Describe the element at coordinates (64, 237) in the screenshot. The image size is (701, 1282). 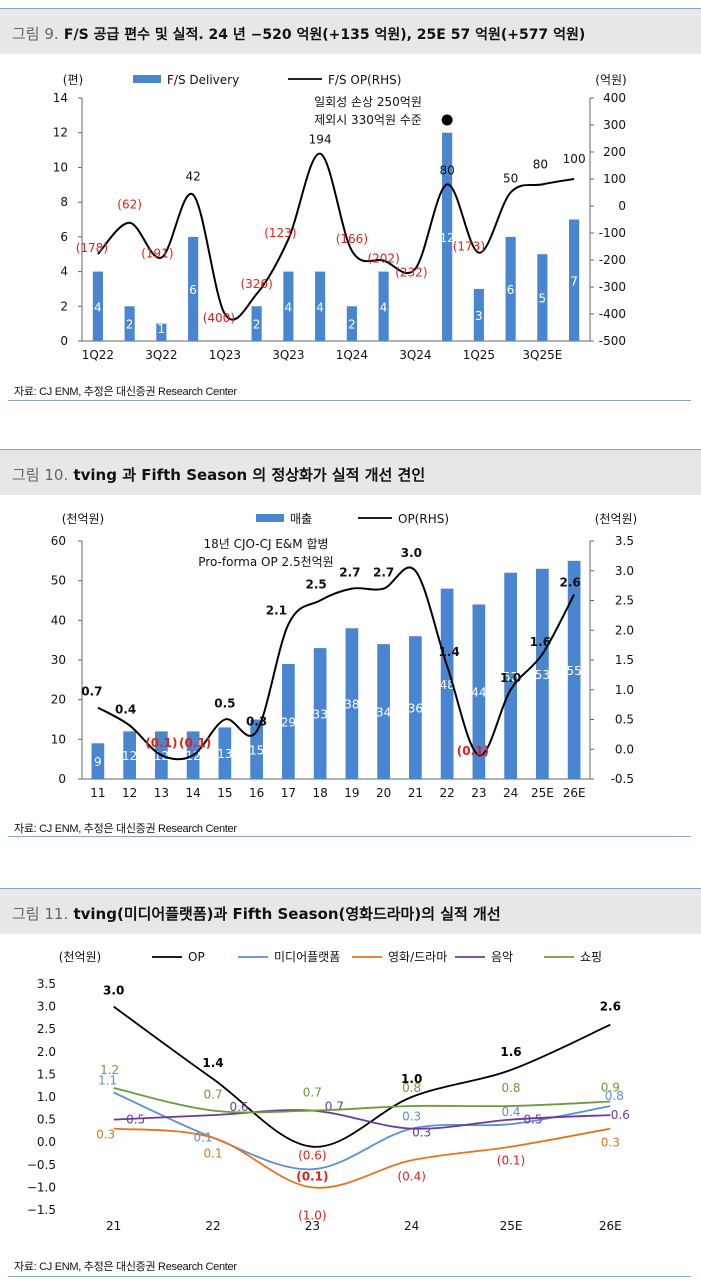
I see `left-y-tick-label: 6` at that location.